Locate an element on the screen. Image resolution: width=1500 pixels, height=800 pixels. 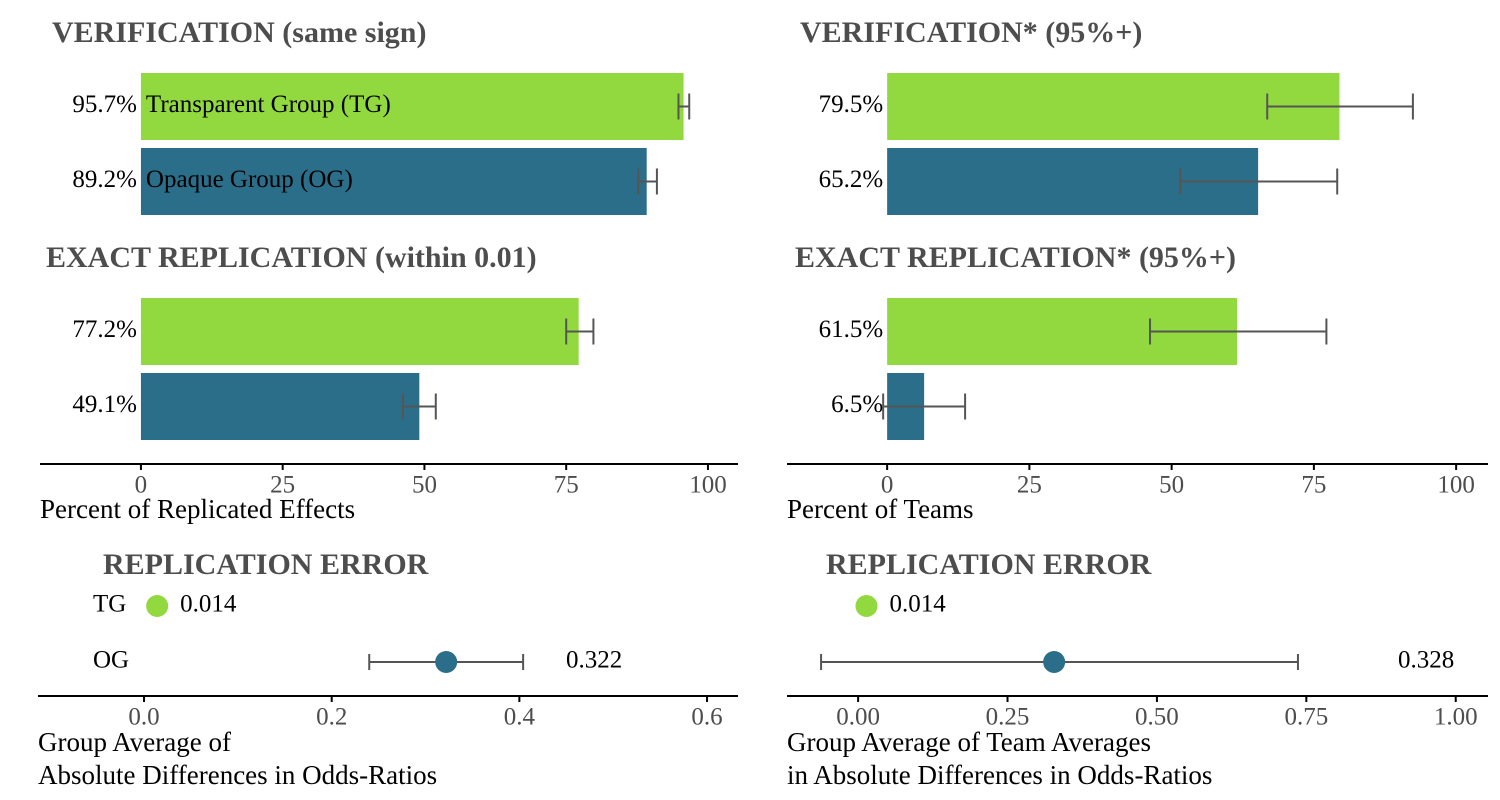
value-label: 89.2% is located at coordinates (104, 179).